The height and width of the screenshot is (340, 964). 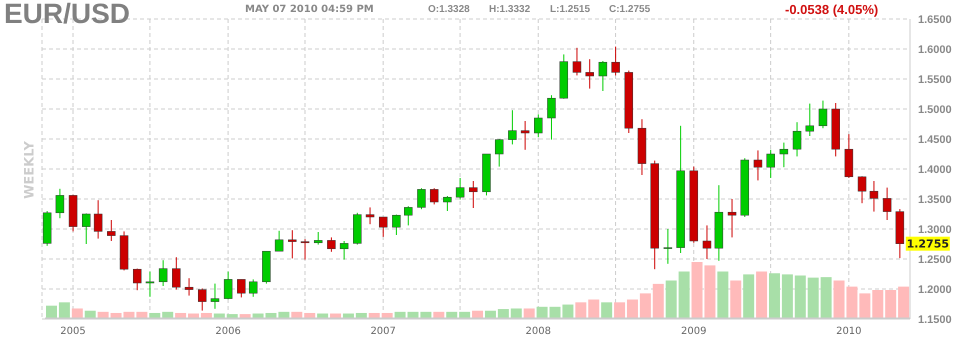 What do you see at coordinates (935, 20) in the screenshot?
I see `y-tick-label: 1.6500` at bounding box center [935, 20].